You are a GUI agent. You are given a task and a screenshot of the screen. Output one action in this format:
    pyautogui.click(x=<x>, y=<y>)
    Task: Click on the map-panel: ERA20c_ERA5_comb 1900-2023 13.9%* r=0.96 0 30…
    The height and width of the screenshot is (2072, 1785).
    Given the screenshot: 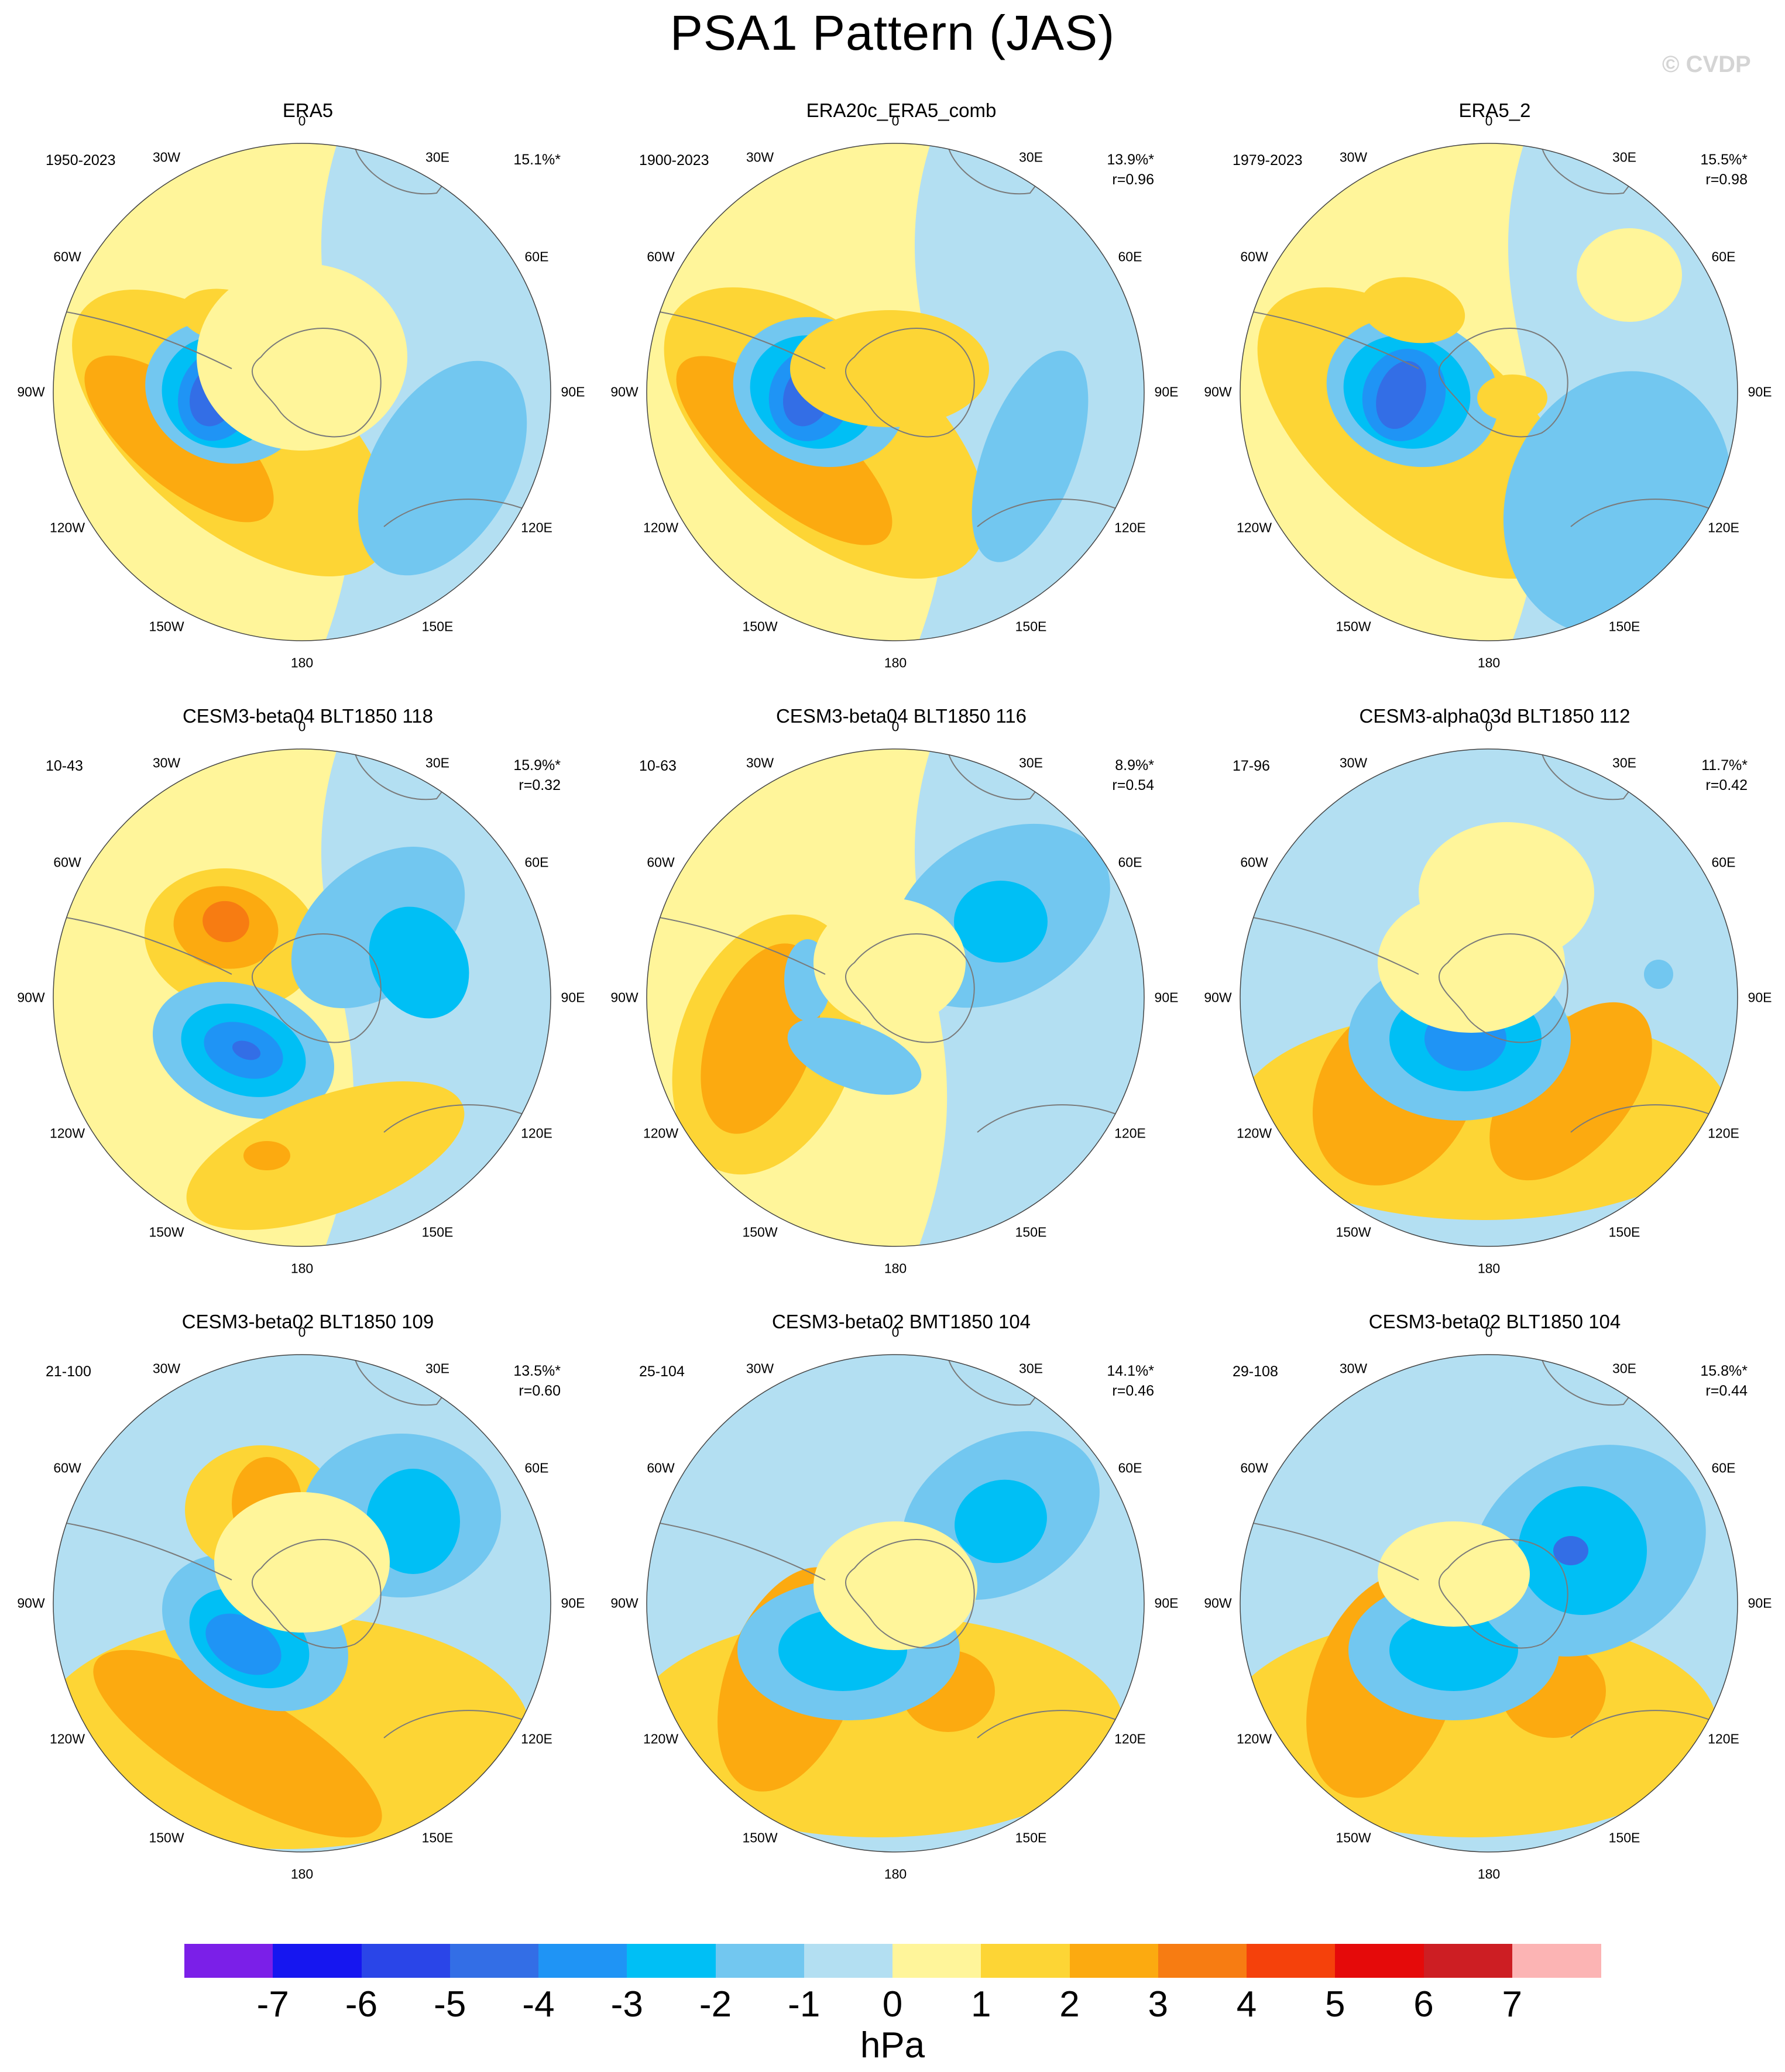 What is the action you would take?
    pyautogui.click(x=902, y=400)
    